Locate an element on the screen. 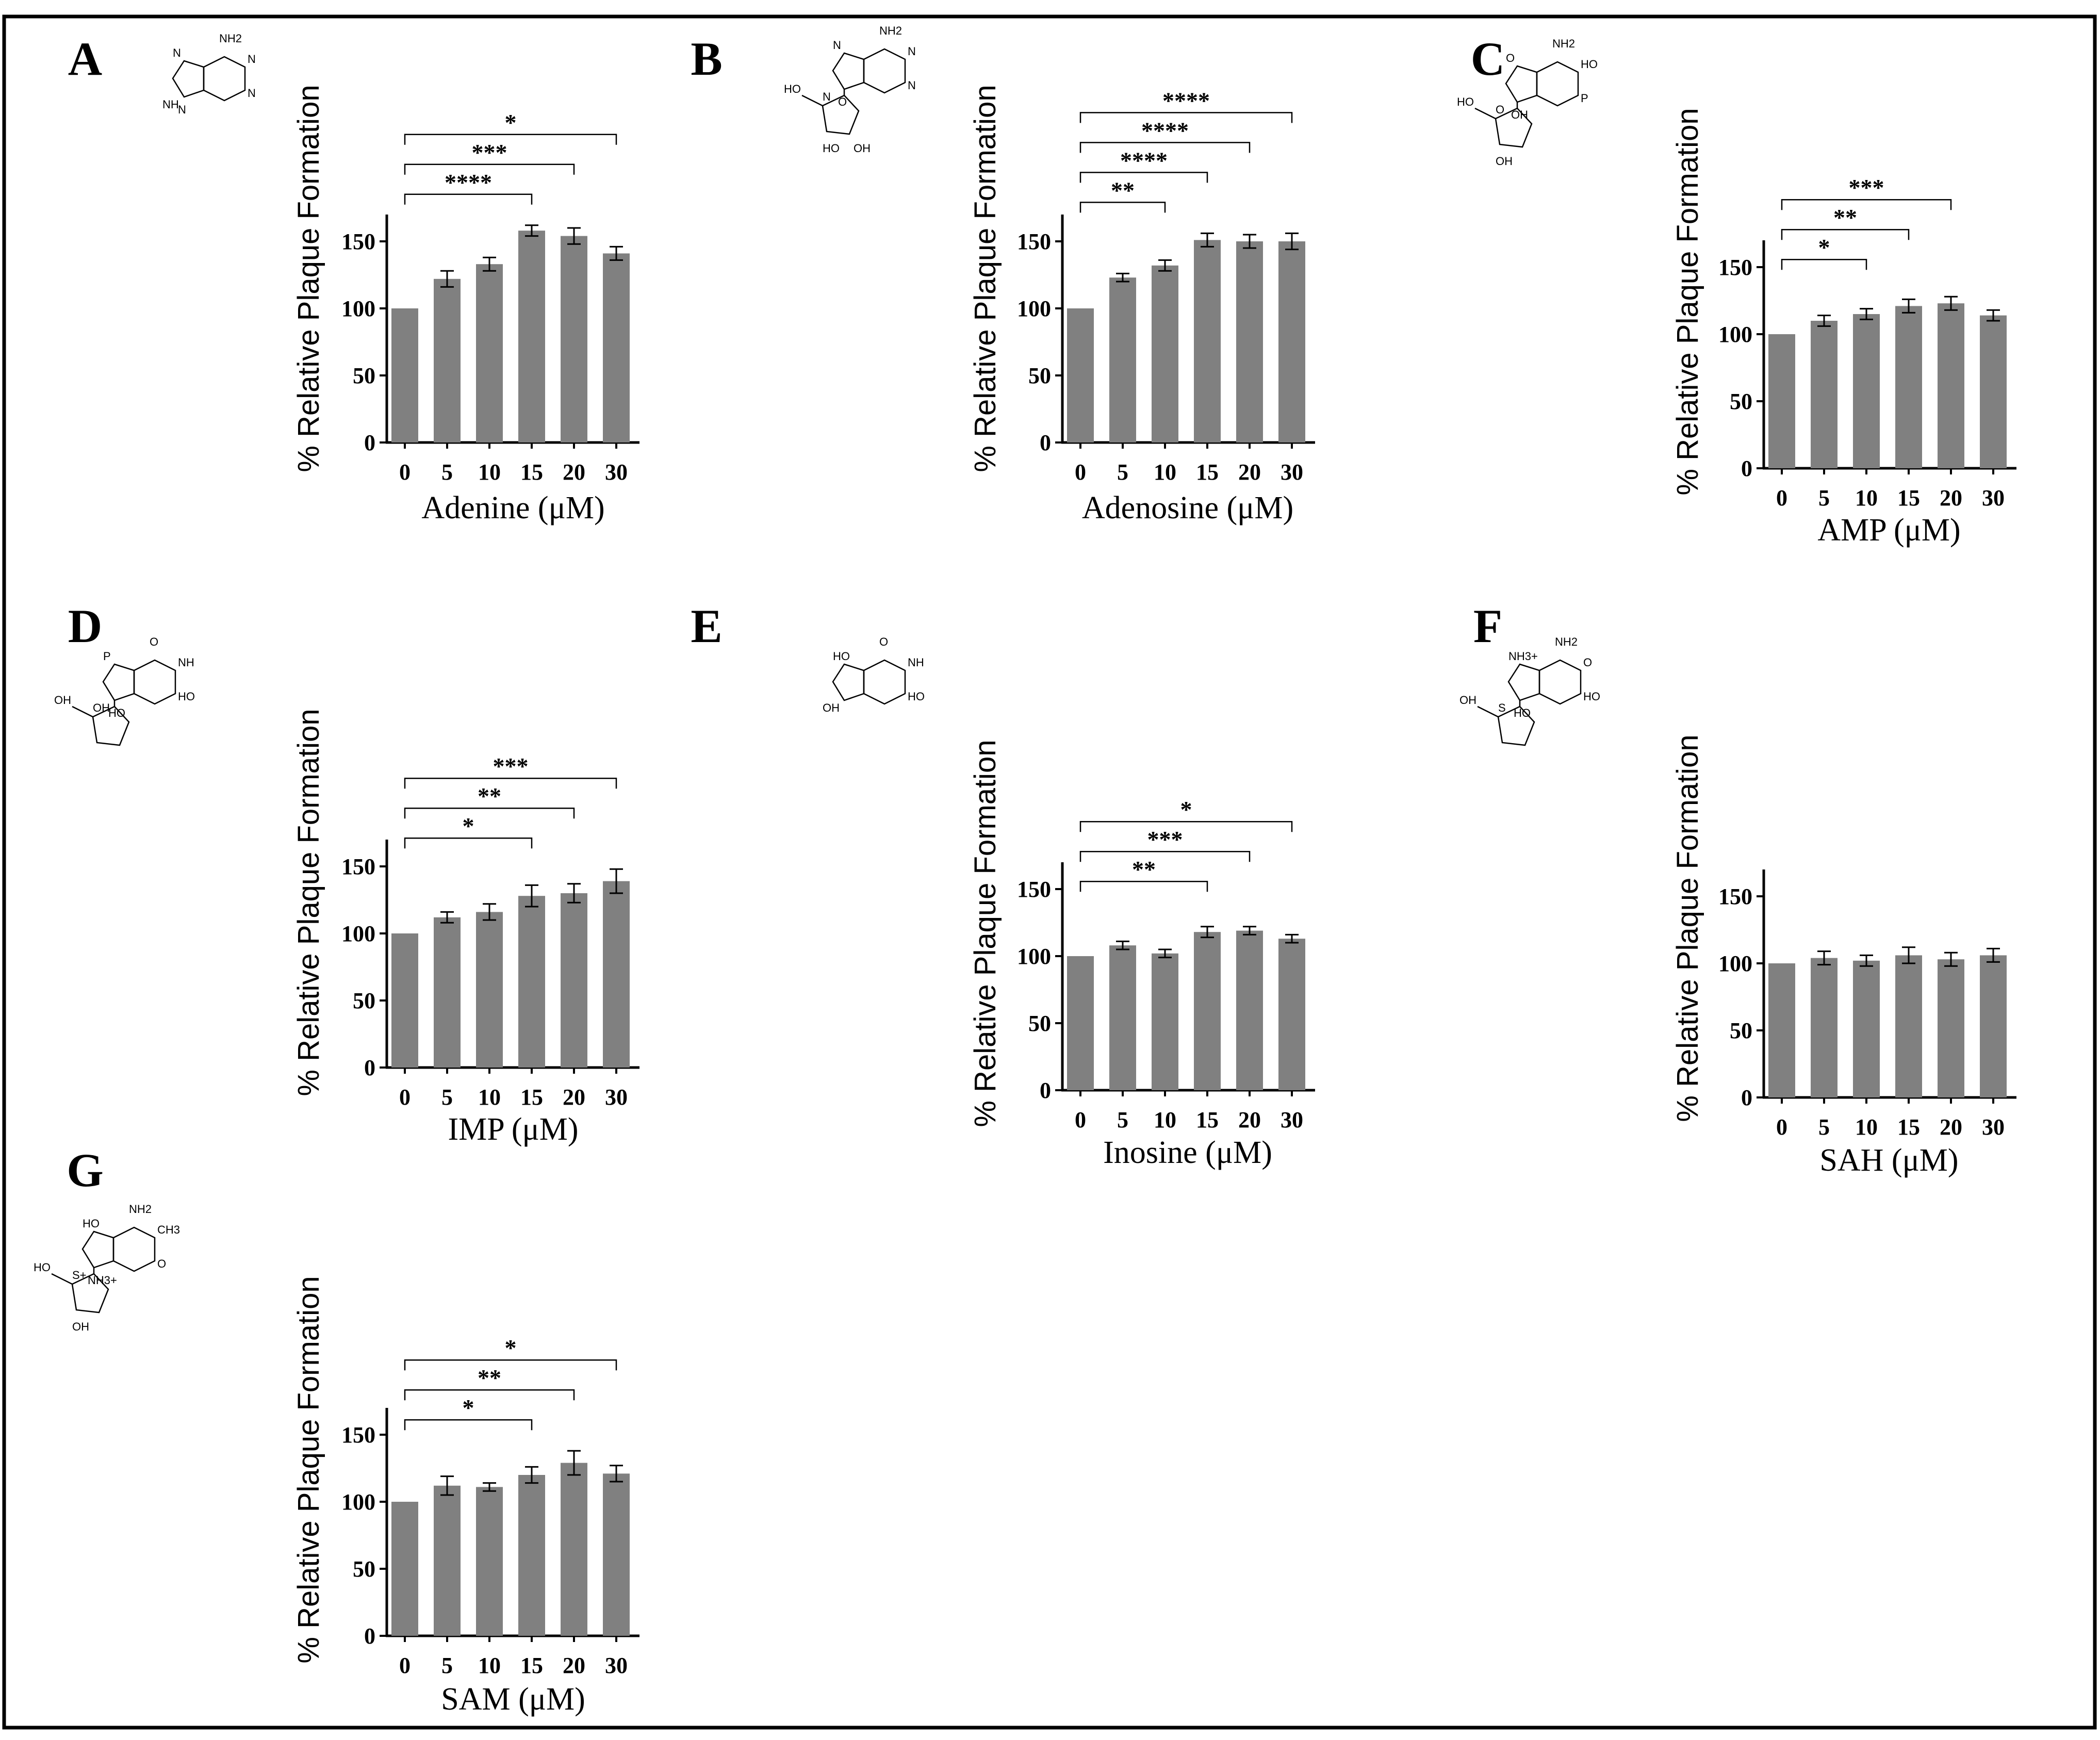 The width and height of the screenshot is (2100, 1740). panel-letter: D is located at coordinates (85, 626).